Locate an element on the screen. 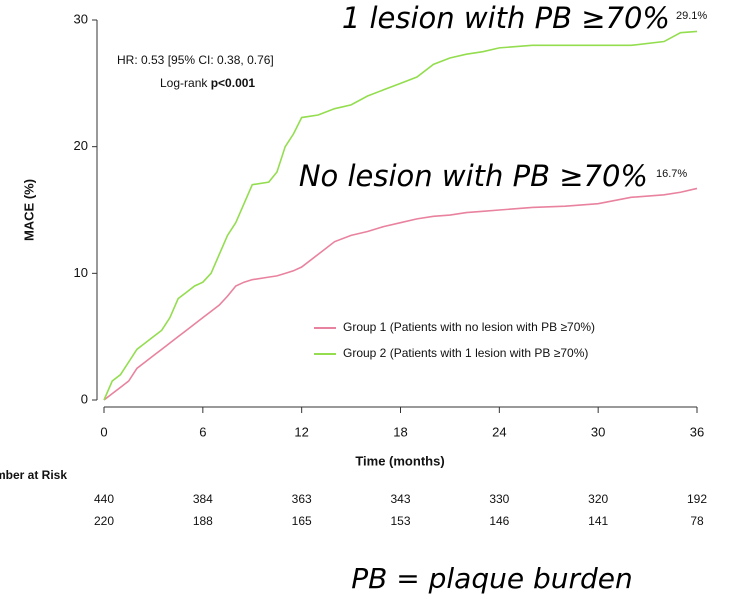 This screenshot has height=600, width=750. risk-count: 320 is located at coordinates (598, 499).